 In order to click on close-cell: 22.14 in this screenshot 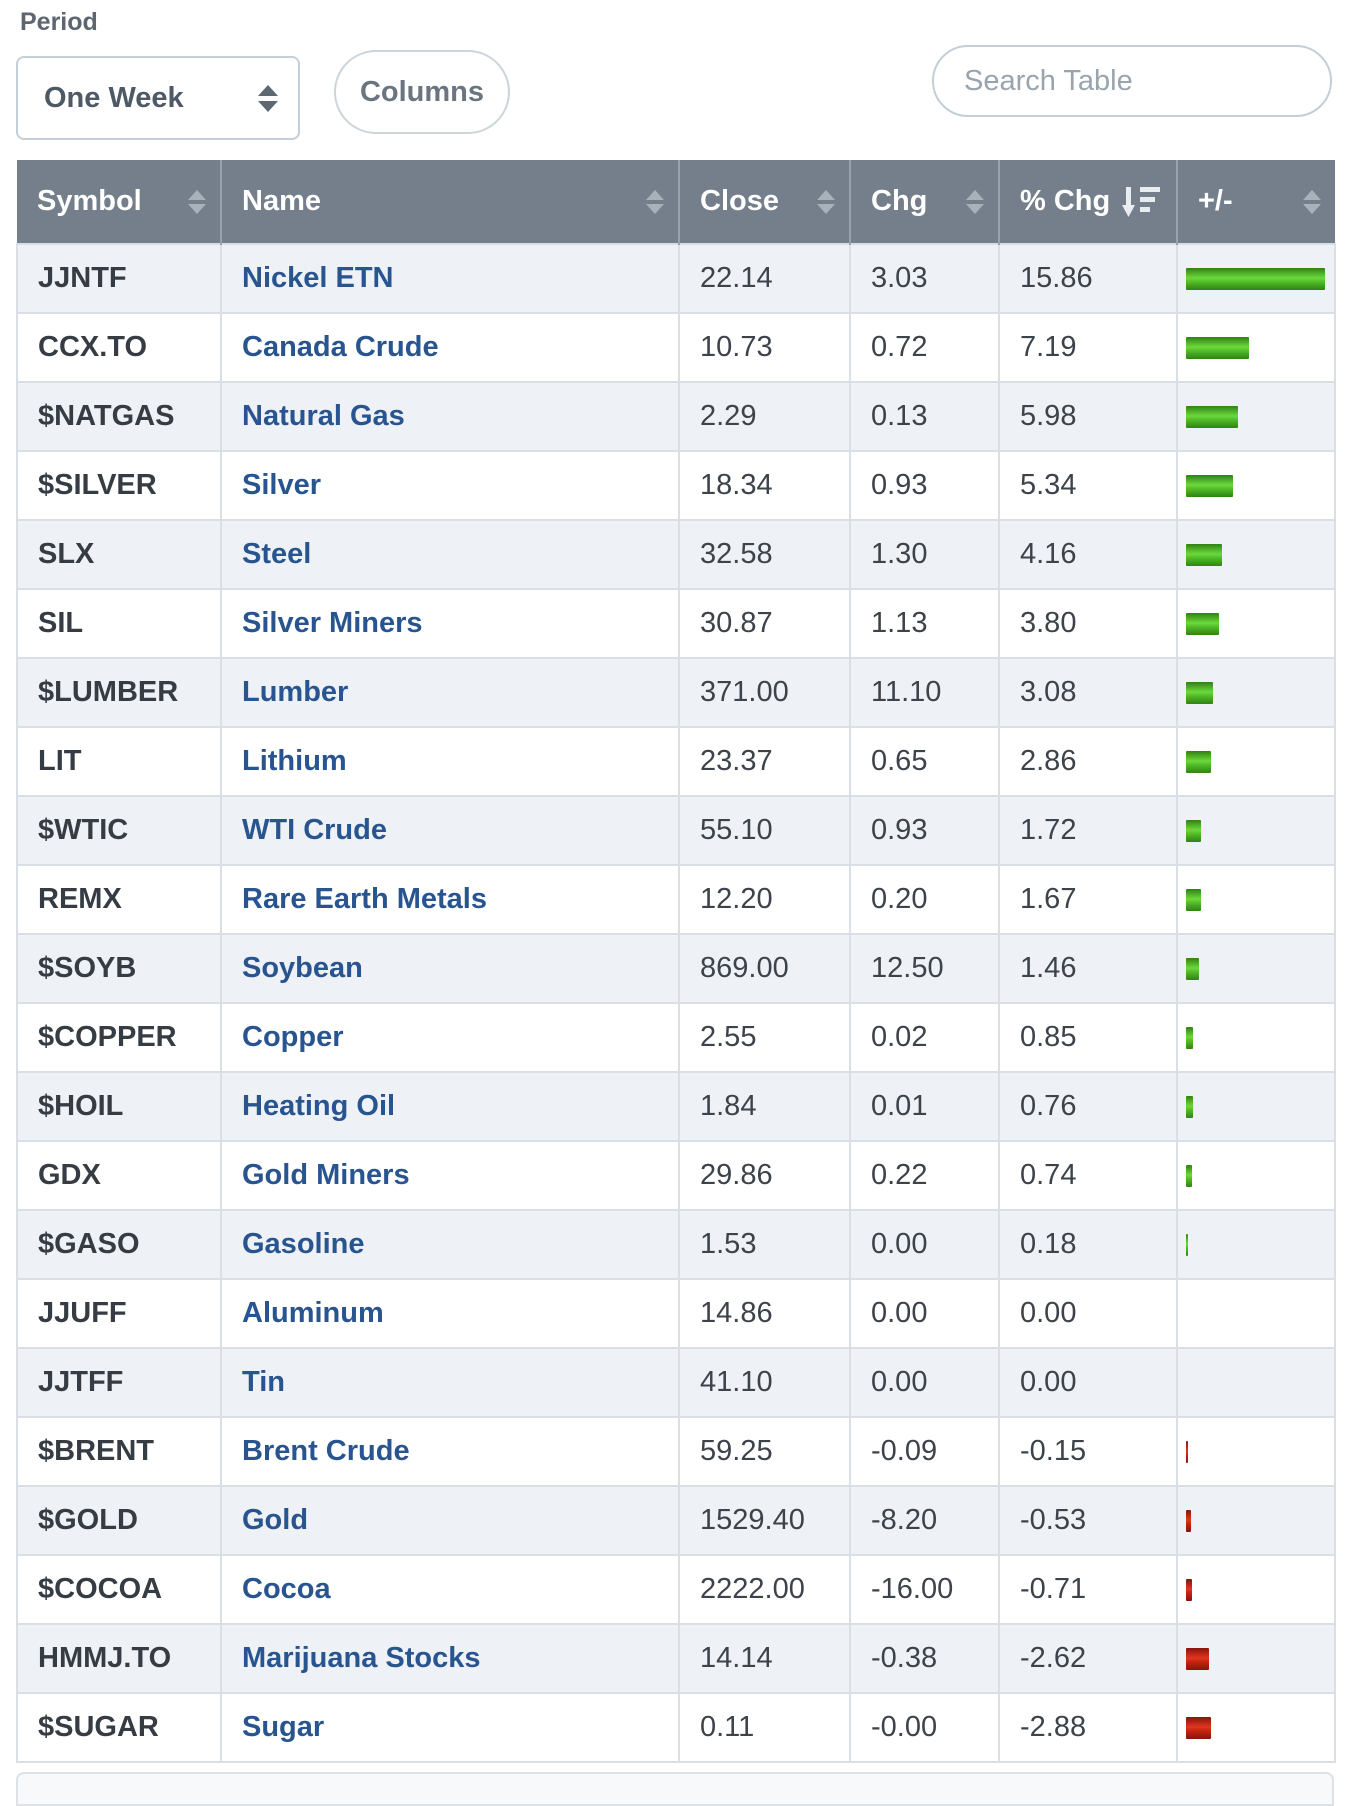, I will do `click(764, 278)`.